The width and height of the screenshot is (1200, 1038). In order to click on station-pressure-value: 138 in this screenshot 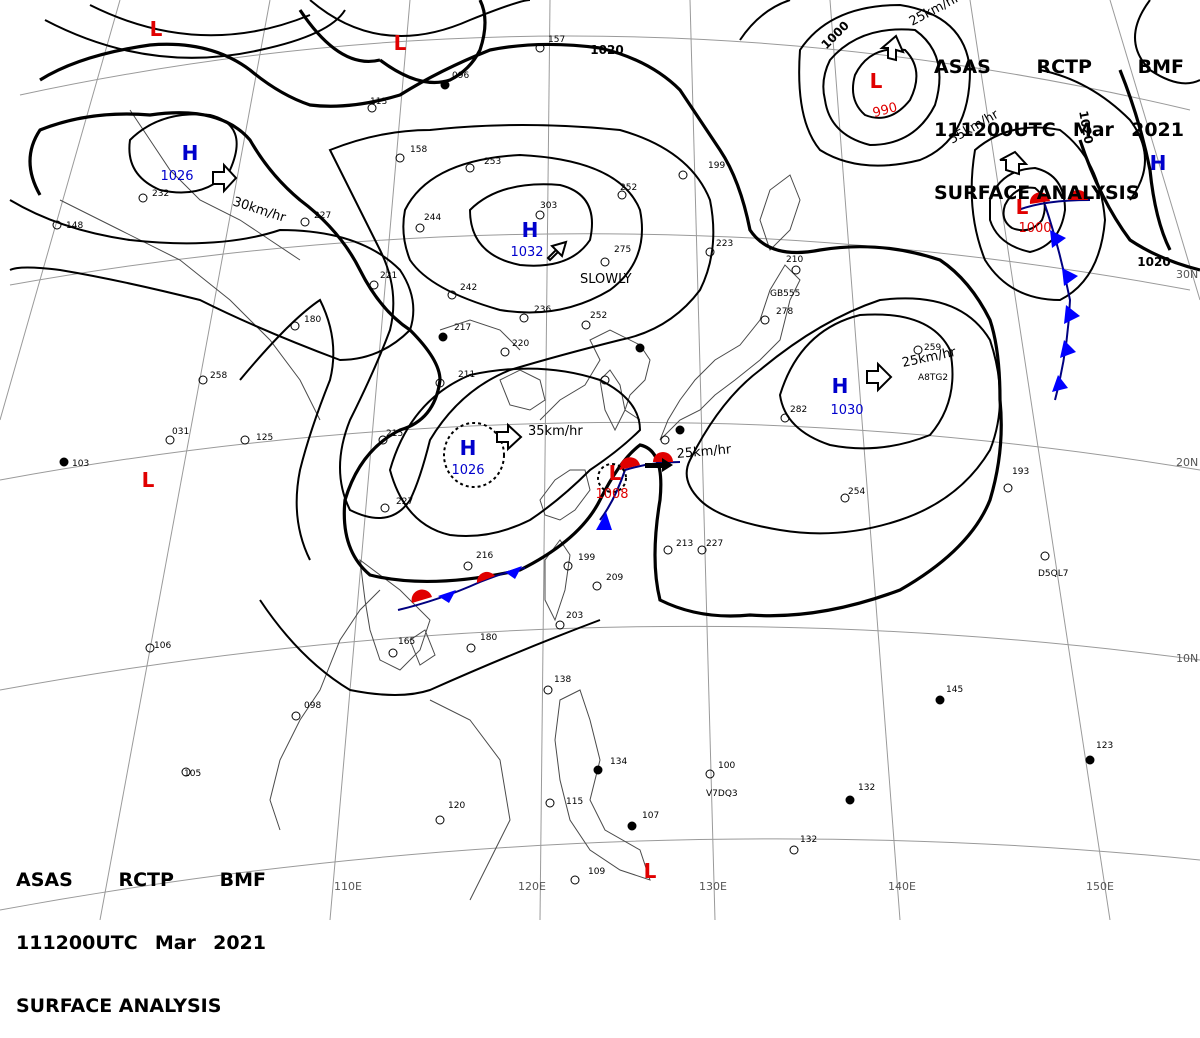, I will do `click(562, 680)`.